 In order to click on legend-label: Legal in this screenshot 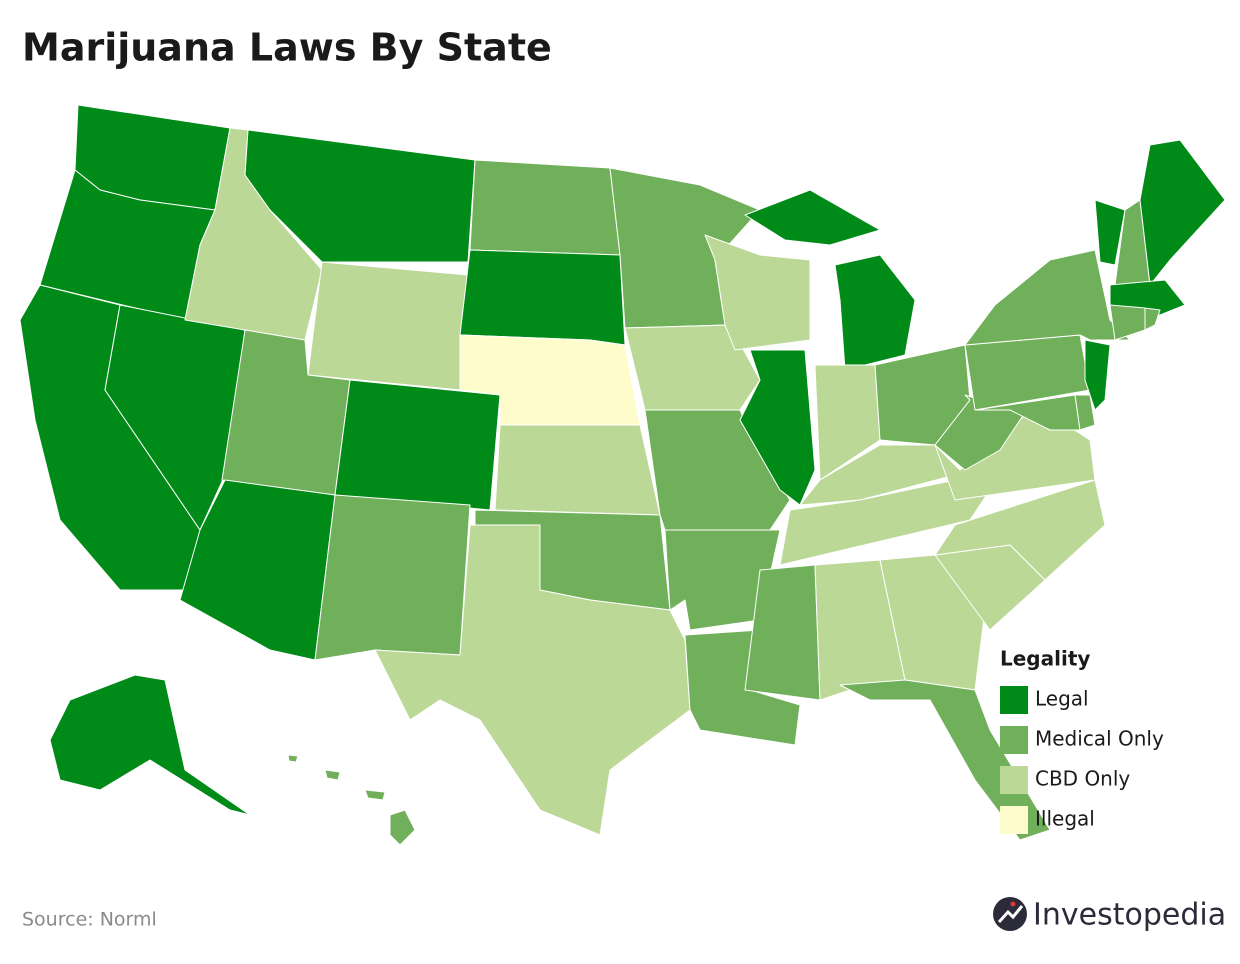, I will do `click(1062, 699)`.